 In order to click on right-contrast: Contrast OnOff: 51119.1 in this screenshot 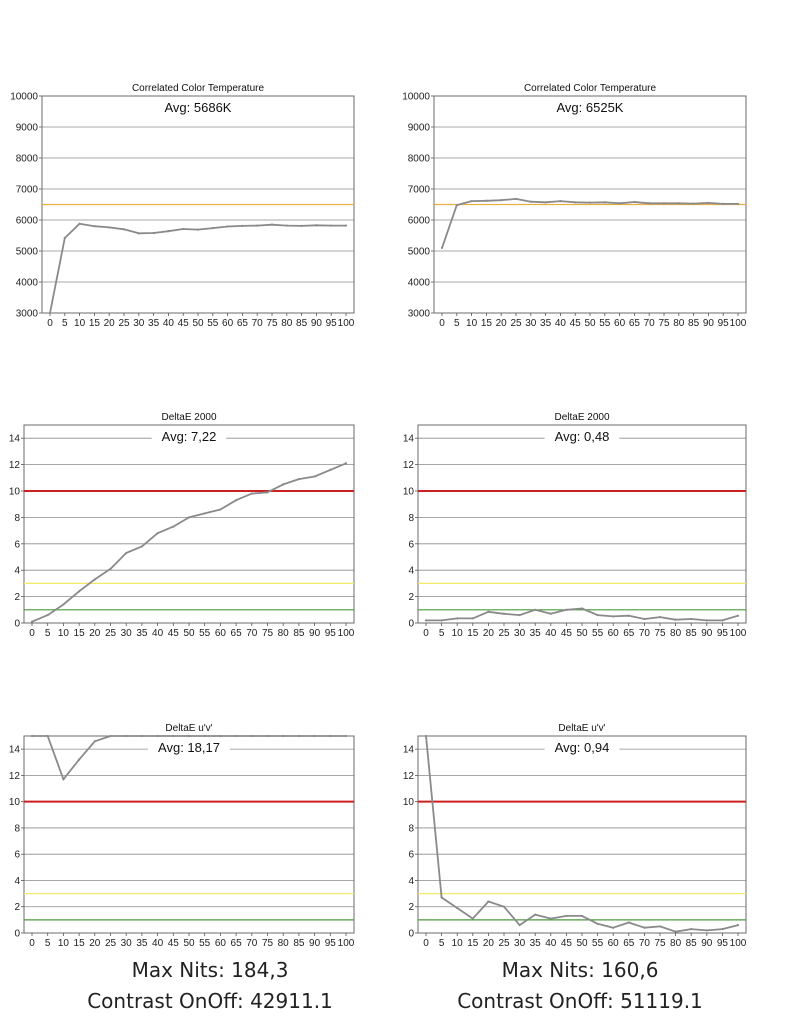, I will do `click(580, 1001)`.